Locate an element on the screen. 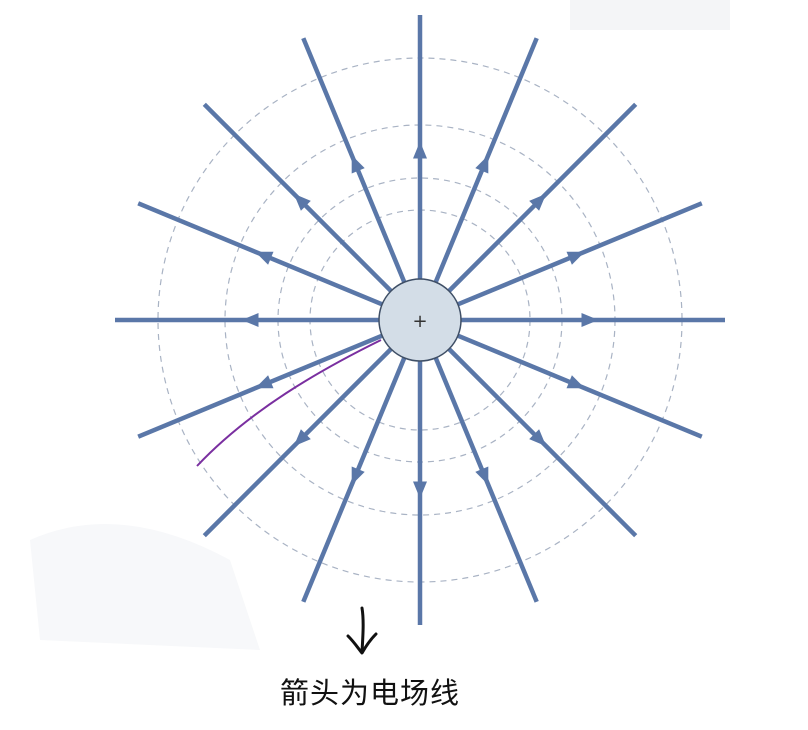 This screenshot has height=730, width=808. handwritten-down-arrow-icon is located at coordinates (362, 630).